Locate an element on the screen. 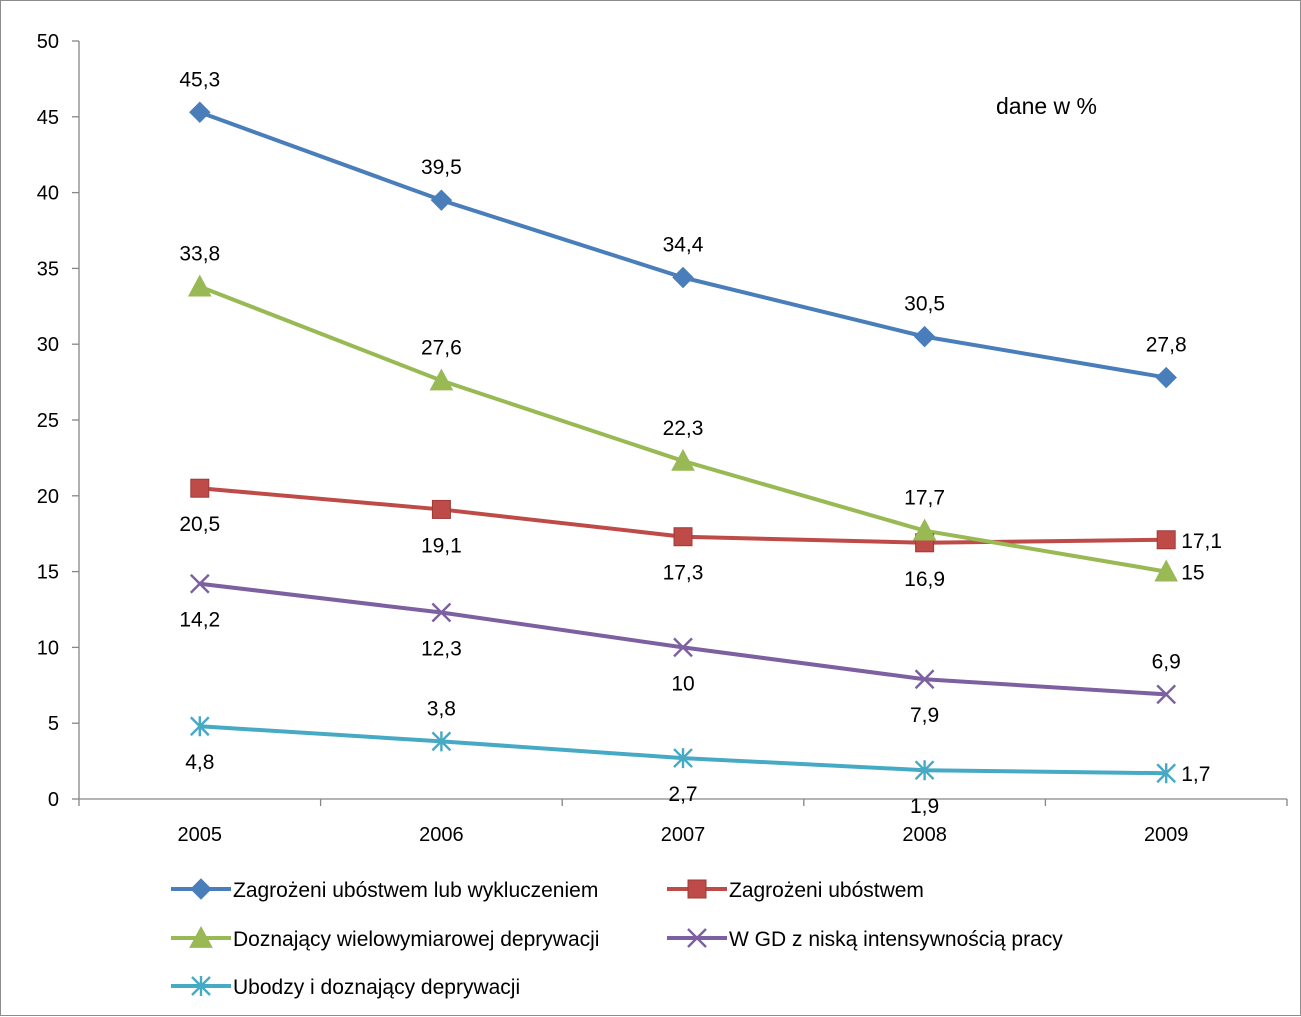 The width and height of the screenshot is (1301, 1017). x-tick-label: 2007 is located at coordinates (683, 835).